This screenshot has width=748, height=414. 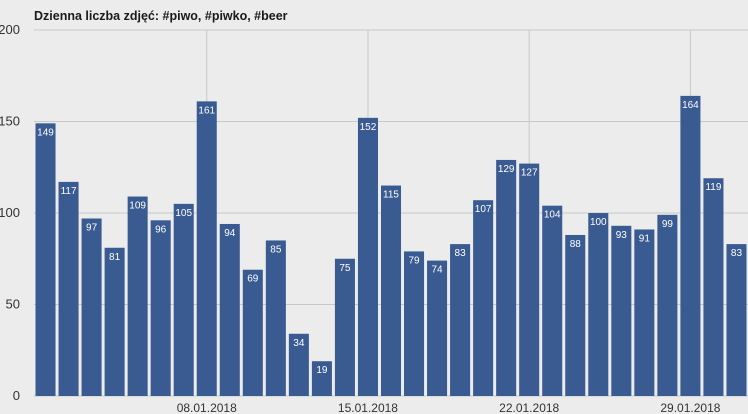 I want to click on bar-value-label: 85, so click(x=276, y=249).